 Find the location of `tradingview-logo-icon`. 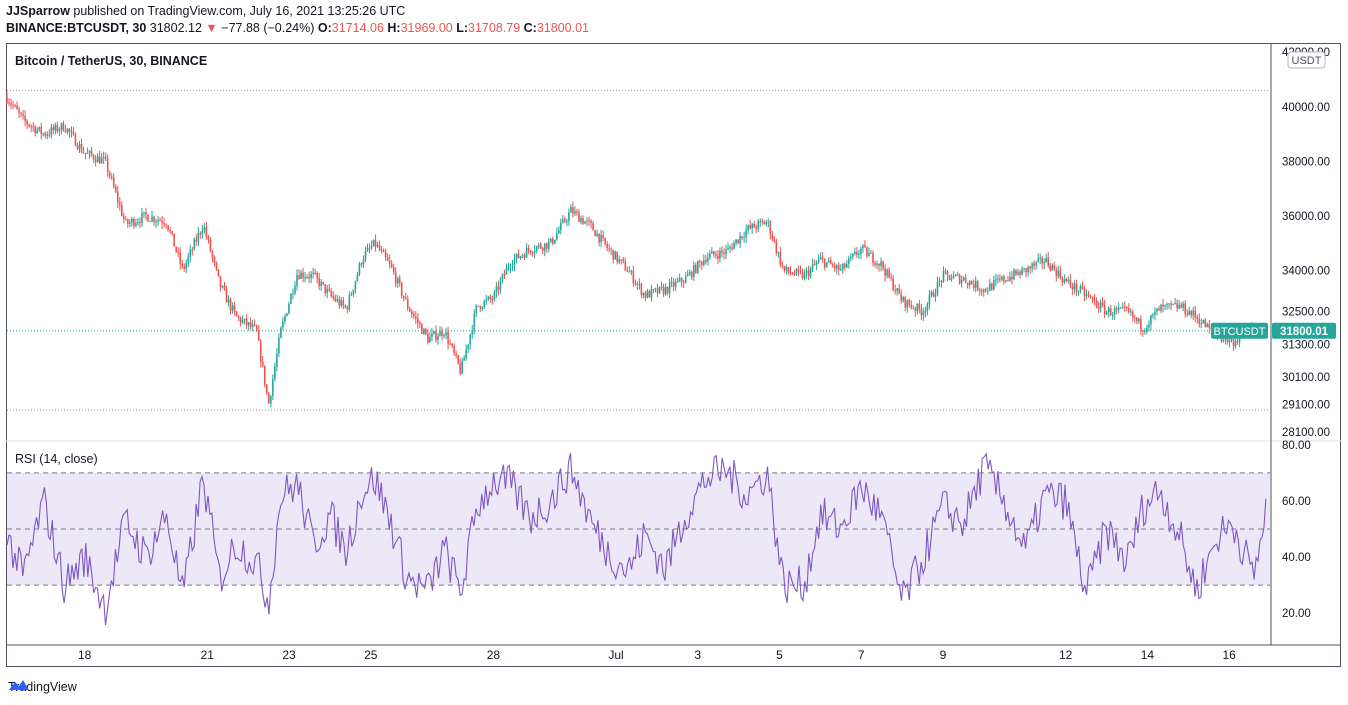

tradingview-logo-icon is located at coordinates (19, 685).